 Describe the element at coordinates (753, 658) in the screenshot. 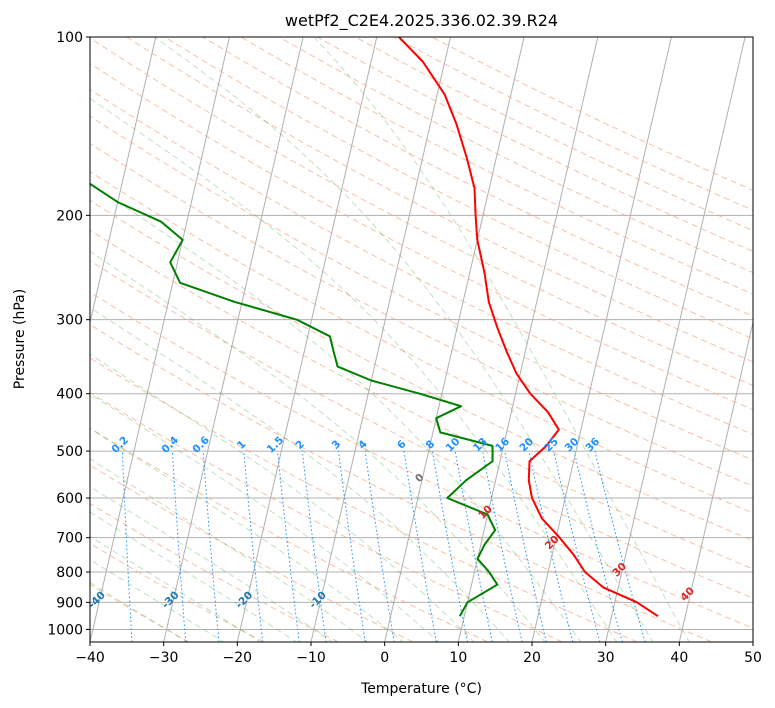

I see `x-tick-label: 50` at that location.